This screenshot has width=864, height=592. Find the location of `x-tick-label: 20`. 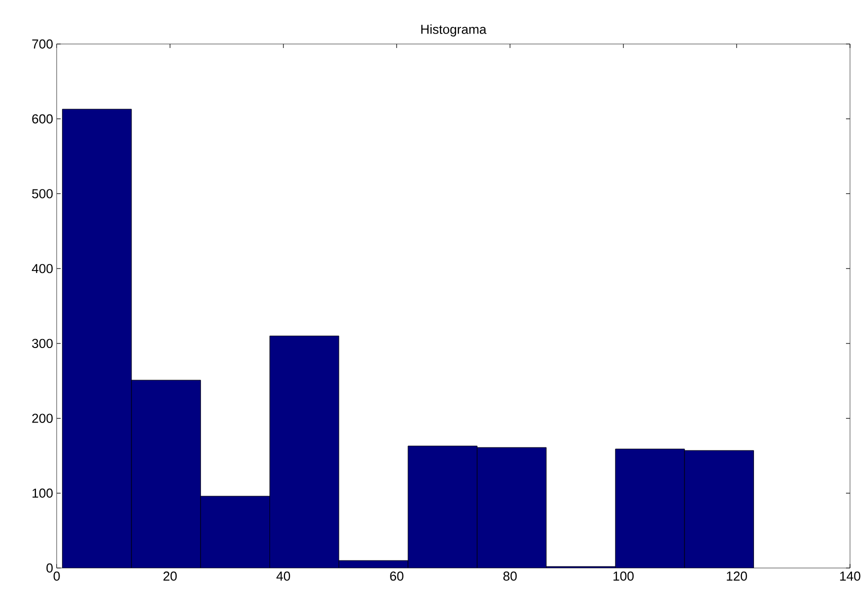

x-tick-label: 20 is located at coordinates (170, 576).